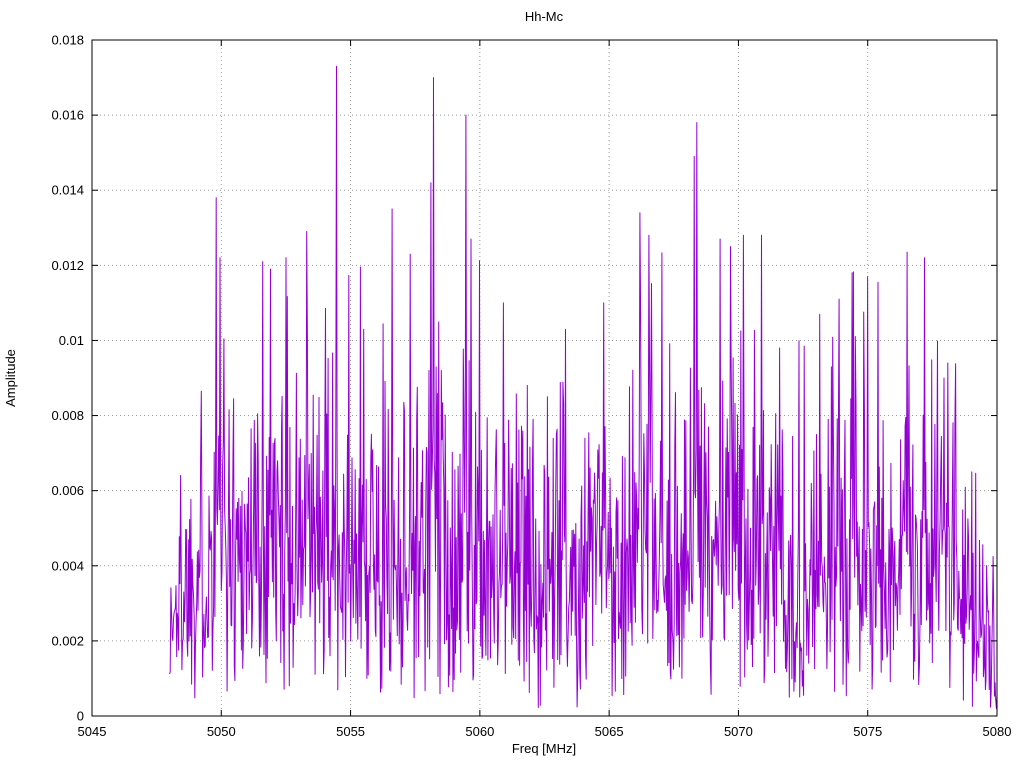 The width and height of the screenshot is (1024, 768). Describe the element at coordinates (67, 265) in the screenshot. I see `y-tick-label: 0.012` at that location.